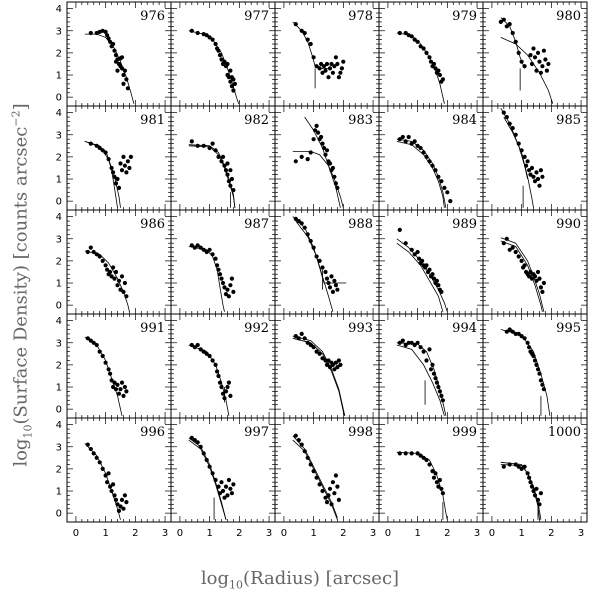 This screenshot has width=600, height=600. Describe the element at coordinates (114, 158) in the screenshot. I see `panel-981: 0 1 2 3 4 981` at that location.